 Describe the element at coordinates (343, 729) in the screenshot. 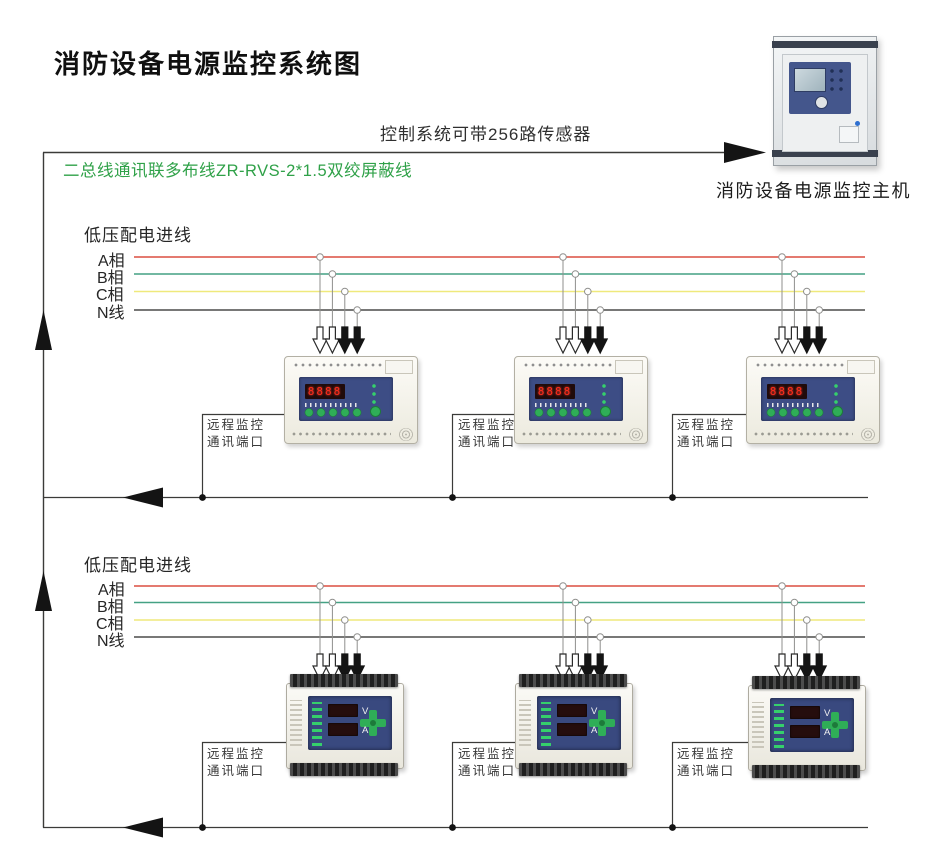

I see `amp-display` at that location.